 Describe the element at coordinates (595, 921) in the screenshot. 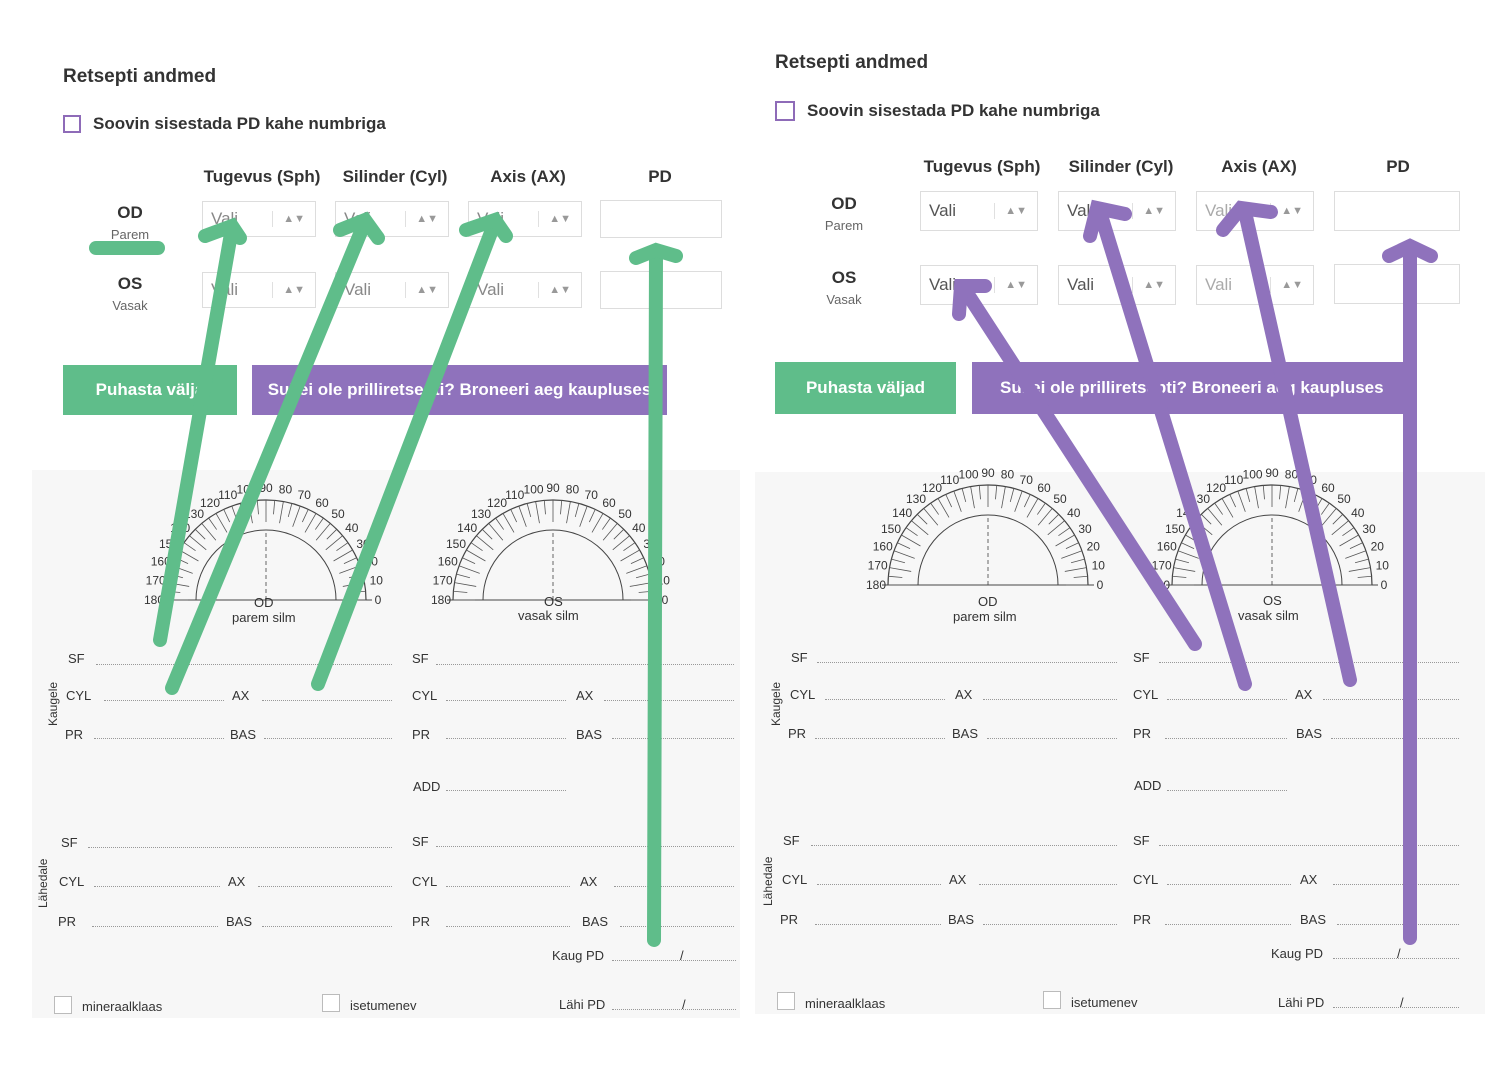

I see `near-os-bas-label: BAS` at that location.